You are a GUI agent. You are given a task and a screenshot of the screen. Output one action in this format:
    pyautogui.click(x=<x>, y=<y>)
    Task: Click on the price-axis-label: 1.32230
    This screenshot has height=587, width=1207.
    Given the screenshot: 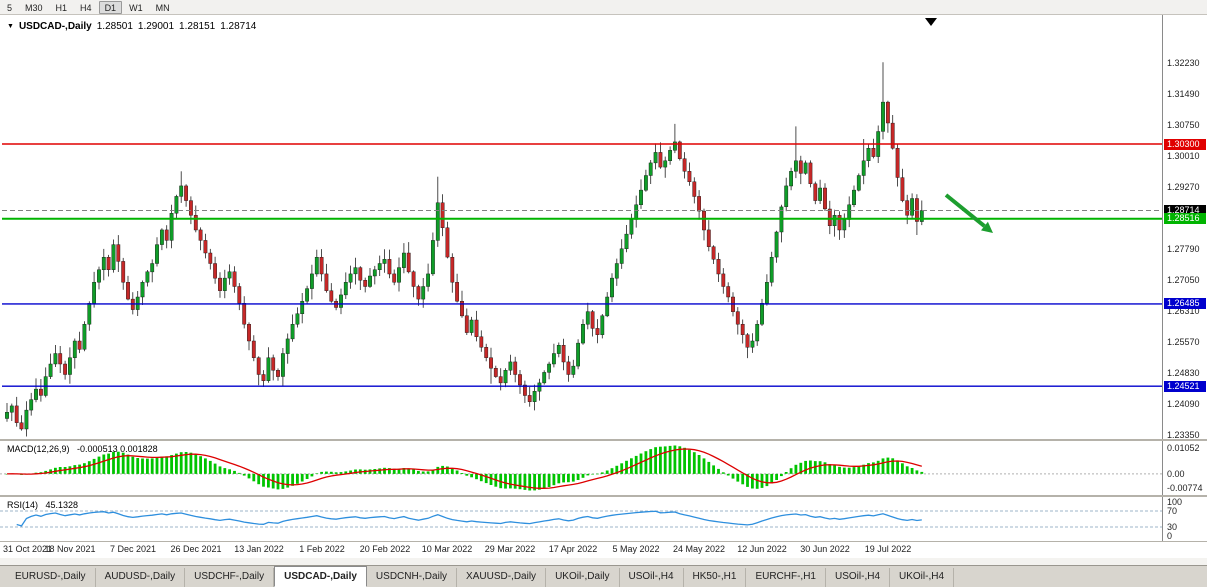 What is the action you would take?
    pyautogui.click(x=1183, y=63)
    